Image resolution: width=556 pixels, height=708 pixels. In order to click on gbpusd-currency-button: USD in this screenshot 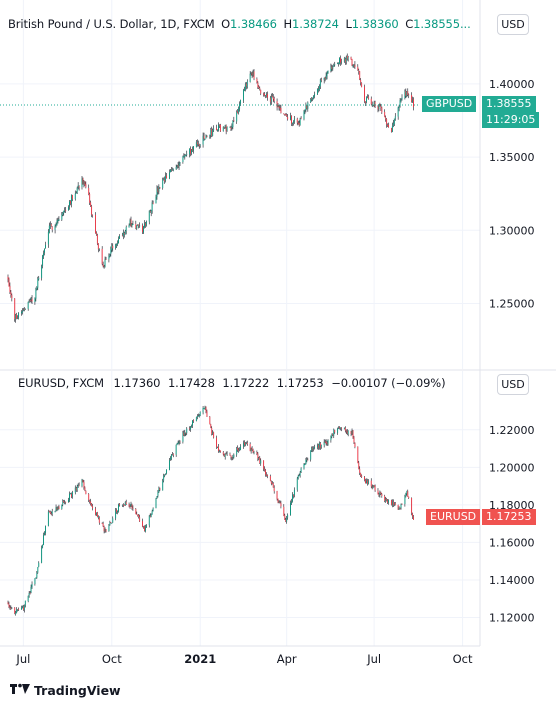, I will do `click(513, 24)`.